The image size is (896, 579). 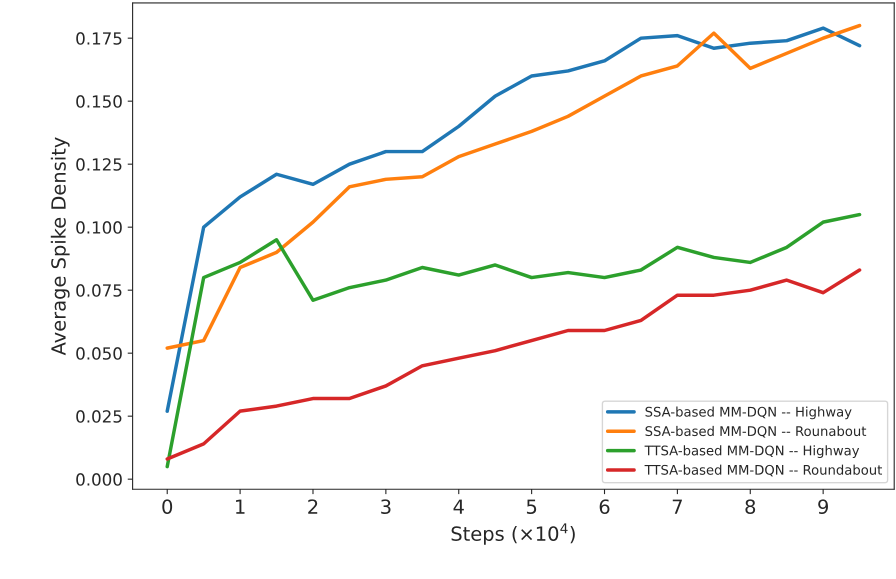 I want to click on y-tick-label: 0.050, so click(x=99, y=353).